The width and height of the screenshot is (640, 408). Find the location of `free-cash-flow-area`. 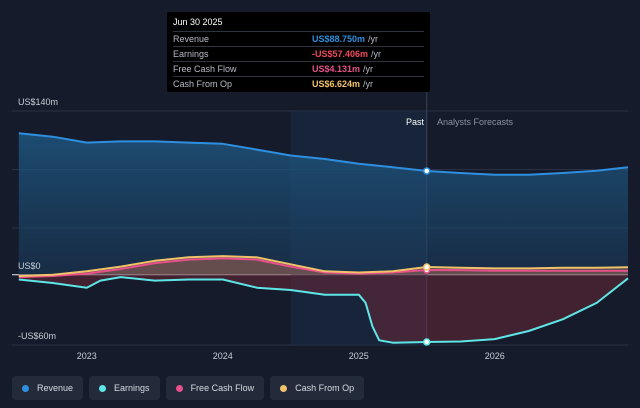

free-cash-flow-area is located at coordinates (323, 268).